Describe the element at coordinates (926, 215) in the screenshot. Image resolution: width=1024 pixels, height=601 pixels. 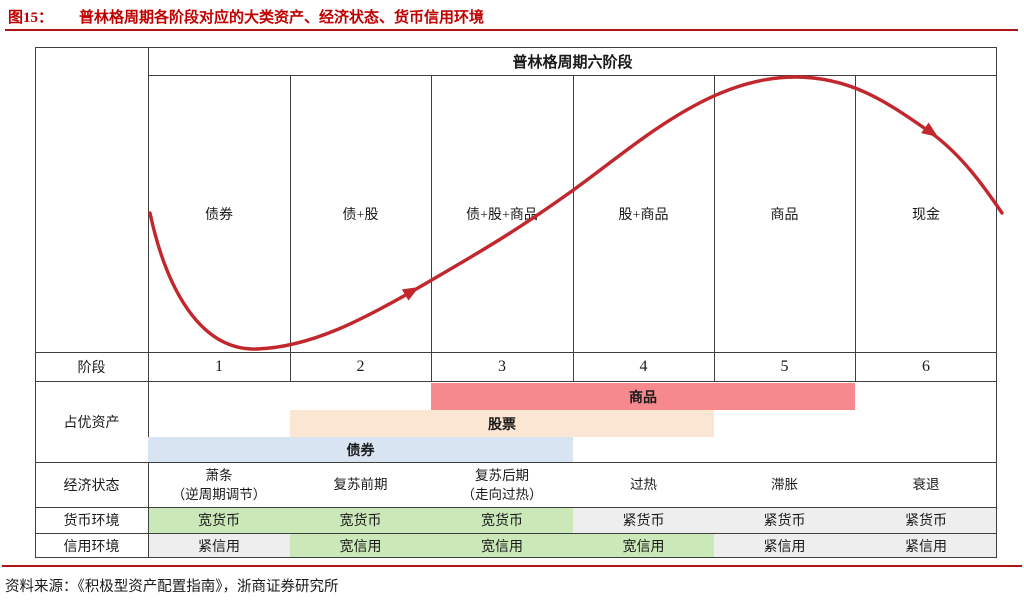
I see `chart-asset-label-6: 现金` at that location.